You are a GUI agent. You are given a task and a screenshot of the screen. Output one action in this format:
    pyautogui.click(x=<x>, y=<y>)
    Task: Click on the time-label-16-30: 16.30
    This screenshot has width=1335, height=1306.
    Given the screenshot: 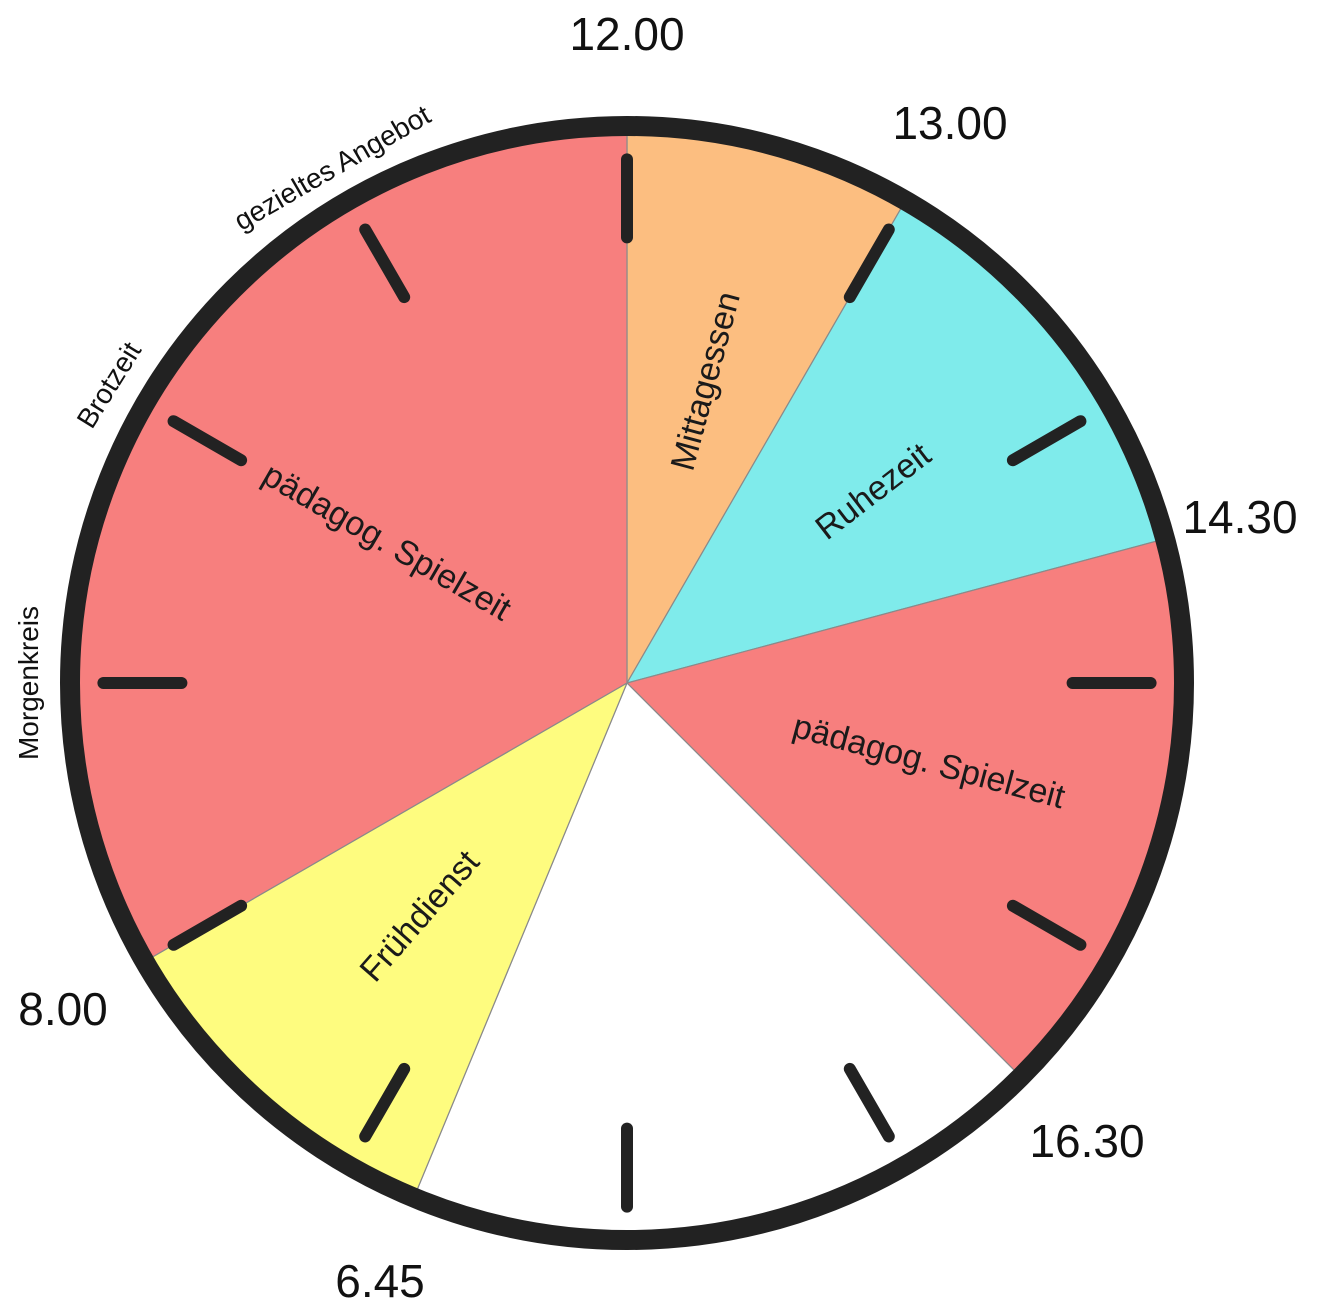 What is the action you would take?
    pyautogui.click(x=1086, y=1141)
    